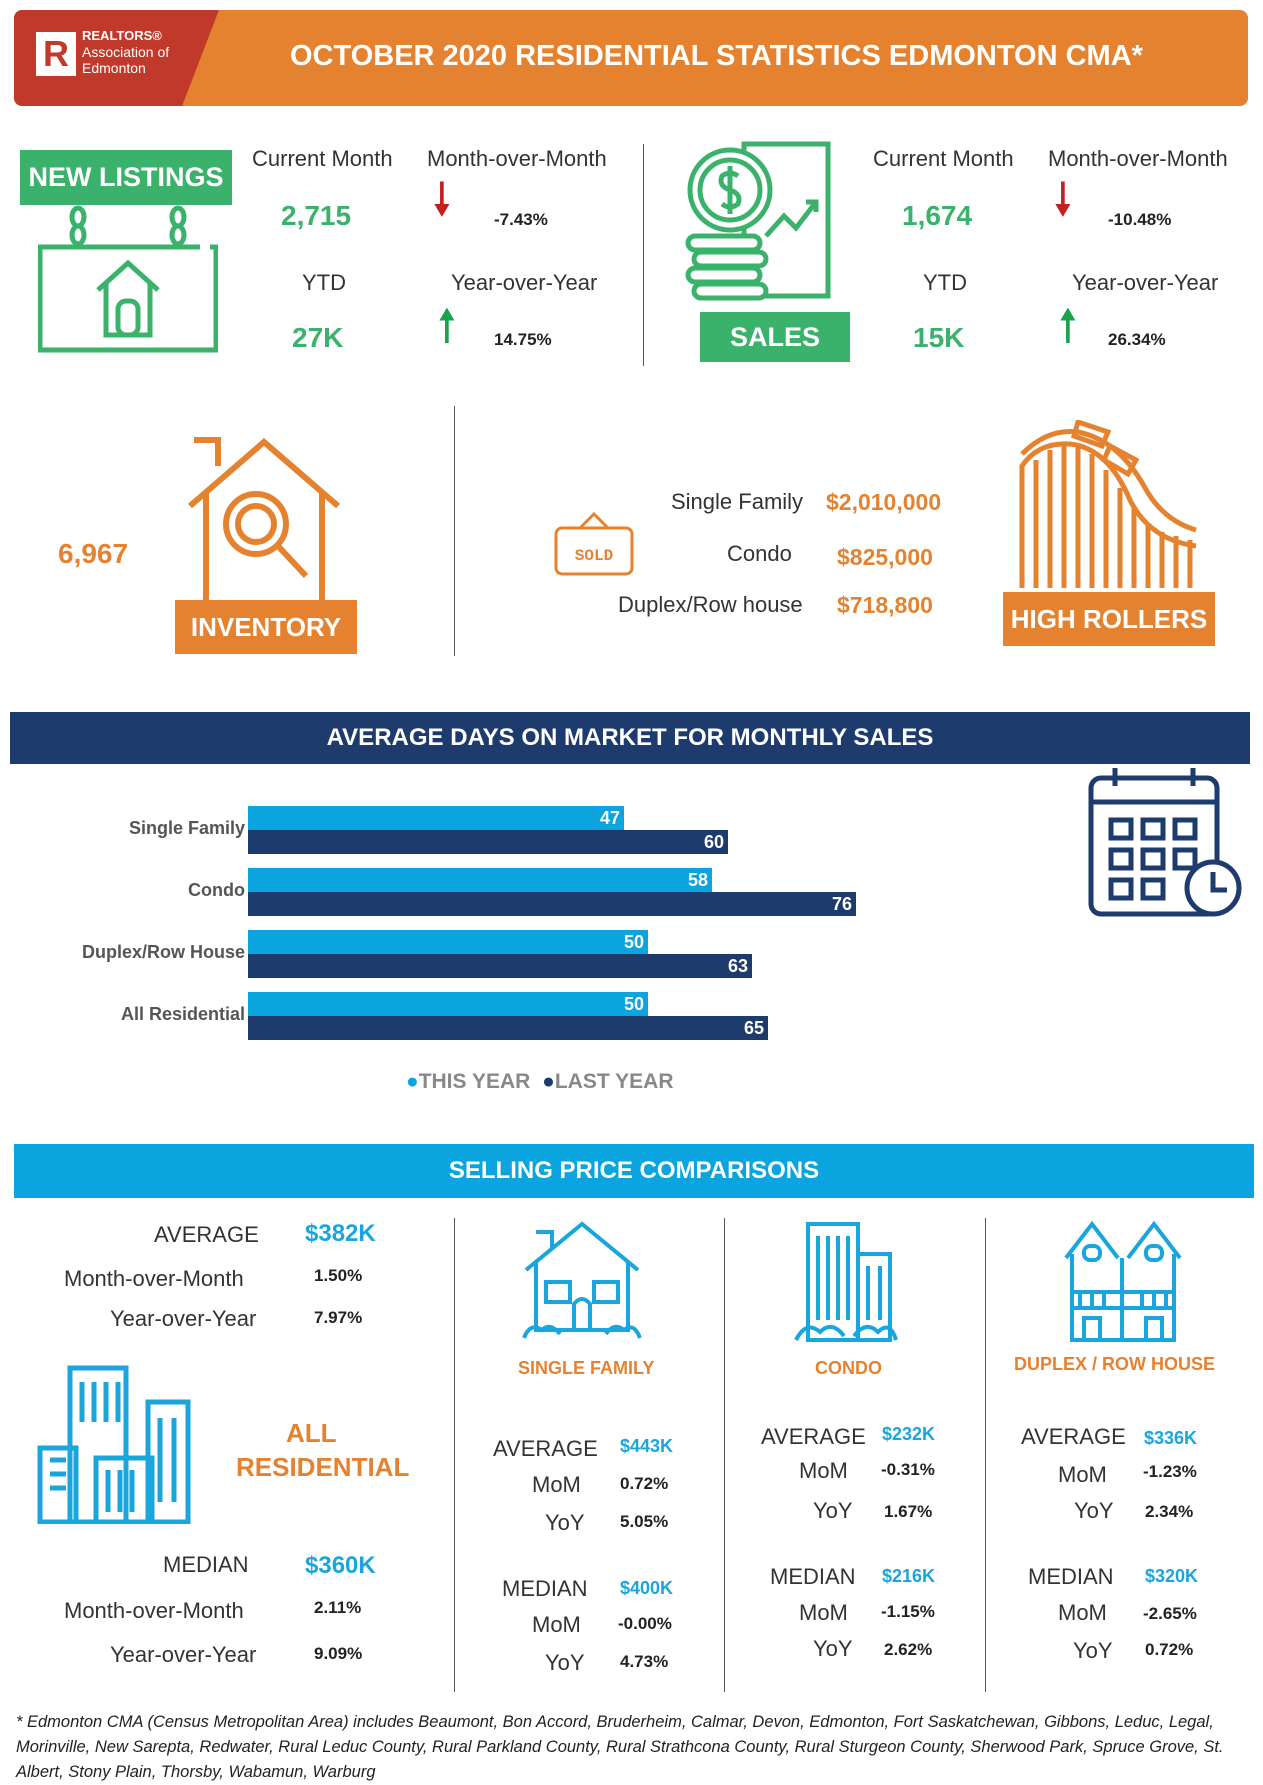 The width and height of the screenshot is (1263, 1785). Describe the element at coordinates (1094, 1510) in the screenshot. I see `duplex-avg-yoy-label: YoY` at that location.